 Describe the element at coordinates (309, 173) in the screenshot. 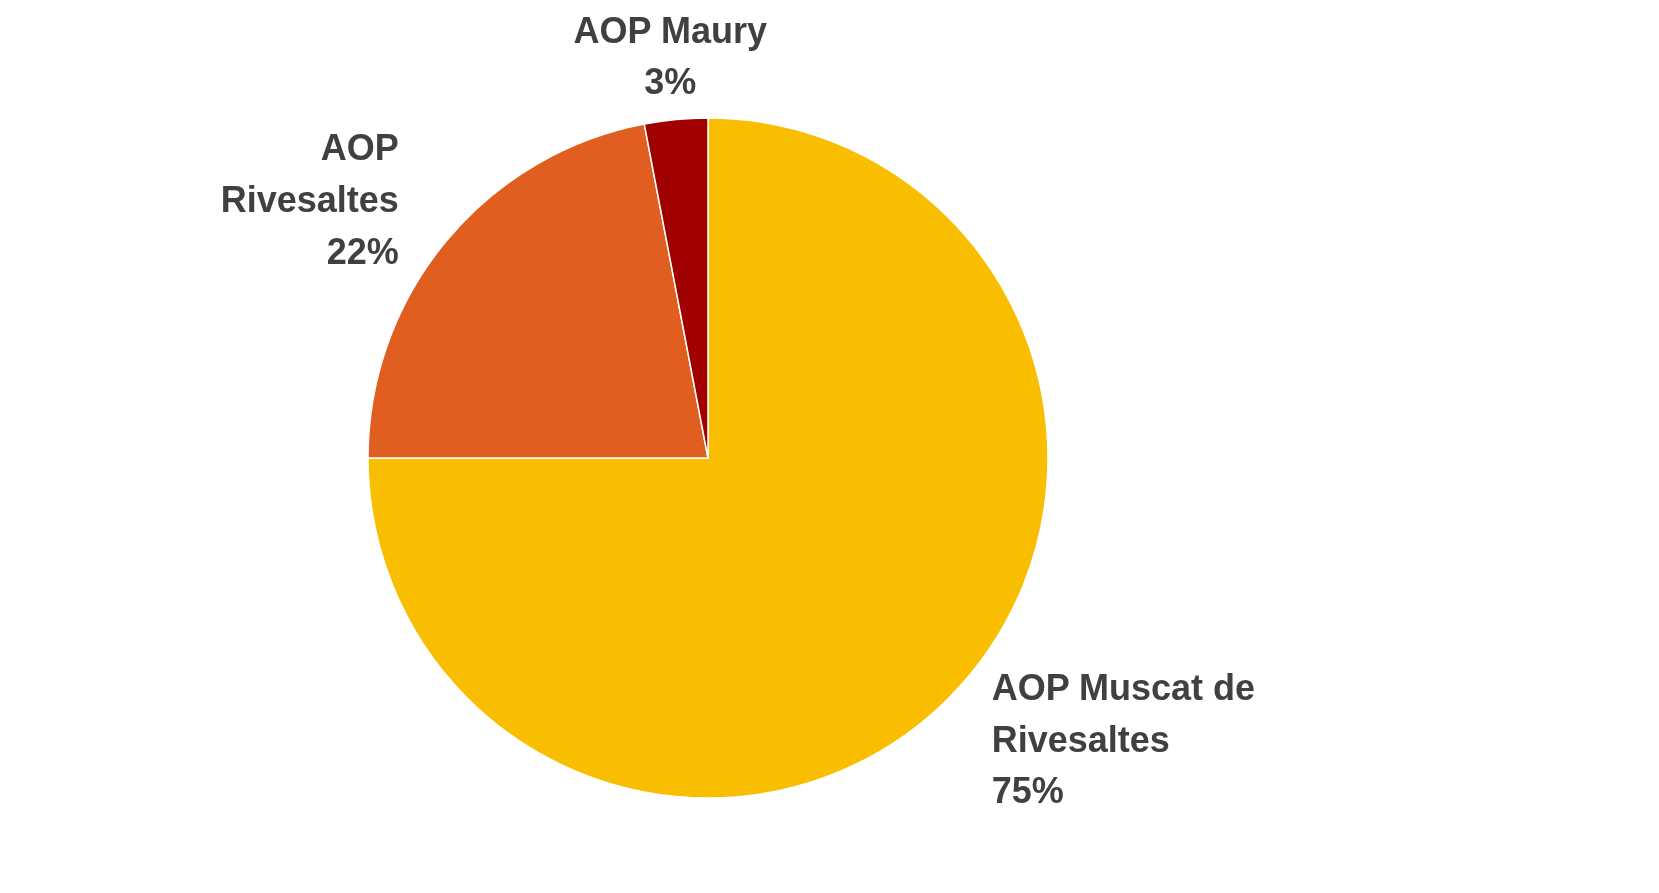

I see `slice-label: AOP Rivesaltes` at that location.